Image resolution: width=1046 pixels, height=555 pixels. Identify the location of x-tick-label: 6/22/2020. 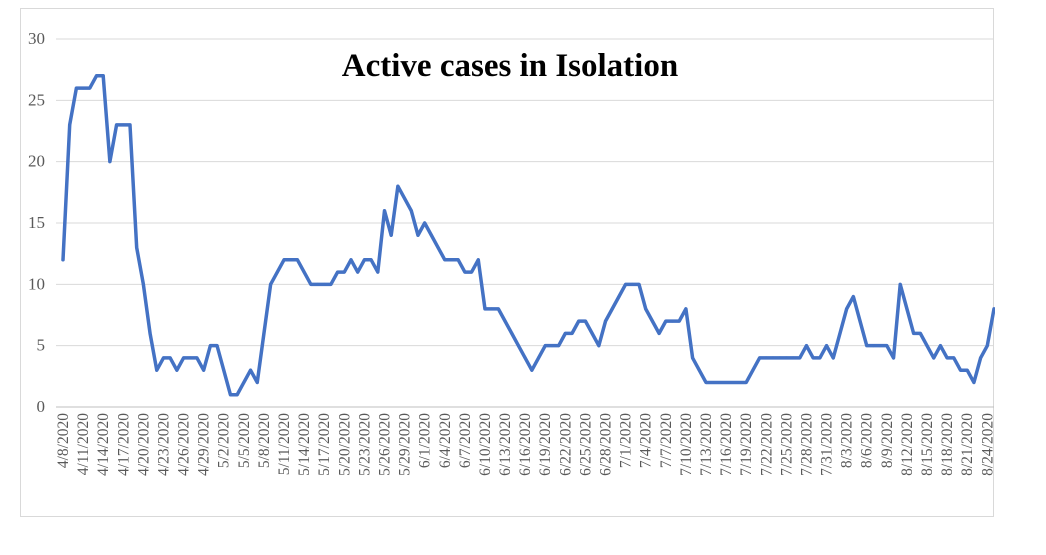
(565, 444).